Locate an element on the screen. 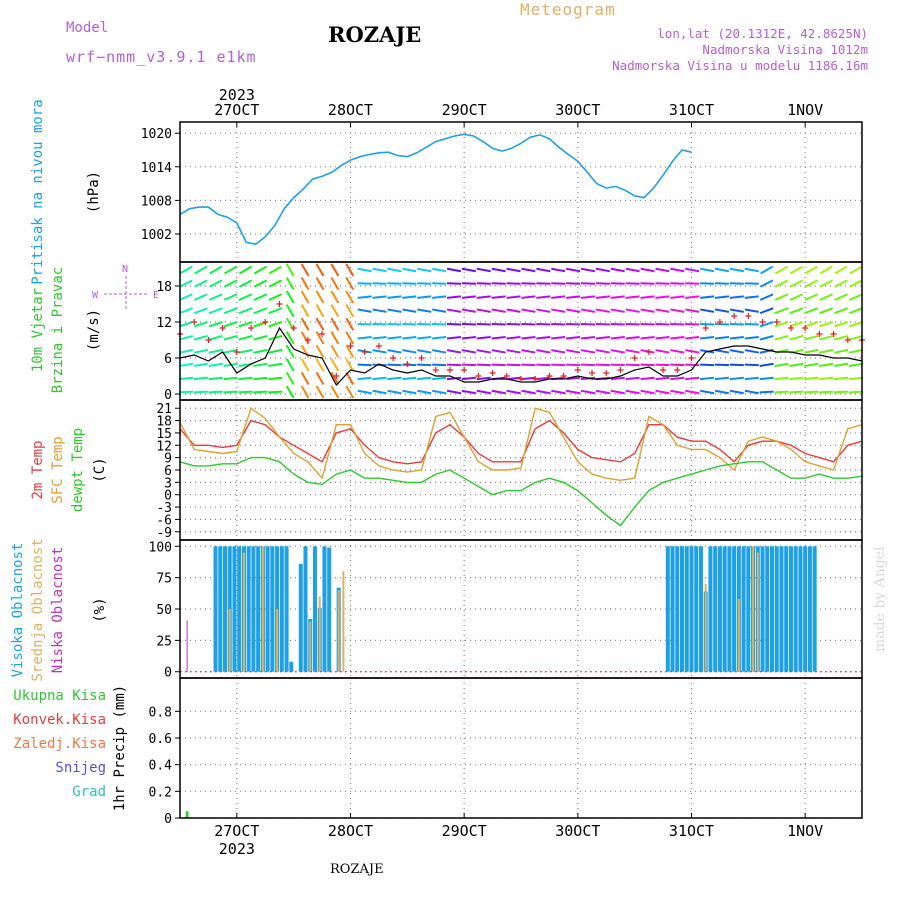 The width and height of the screenshot is (900, 900). precip-legend-item: Snijeg is located at coordinates (80, 768).